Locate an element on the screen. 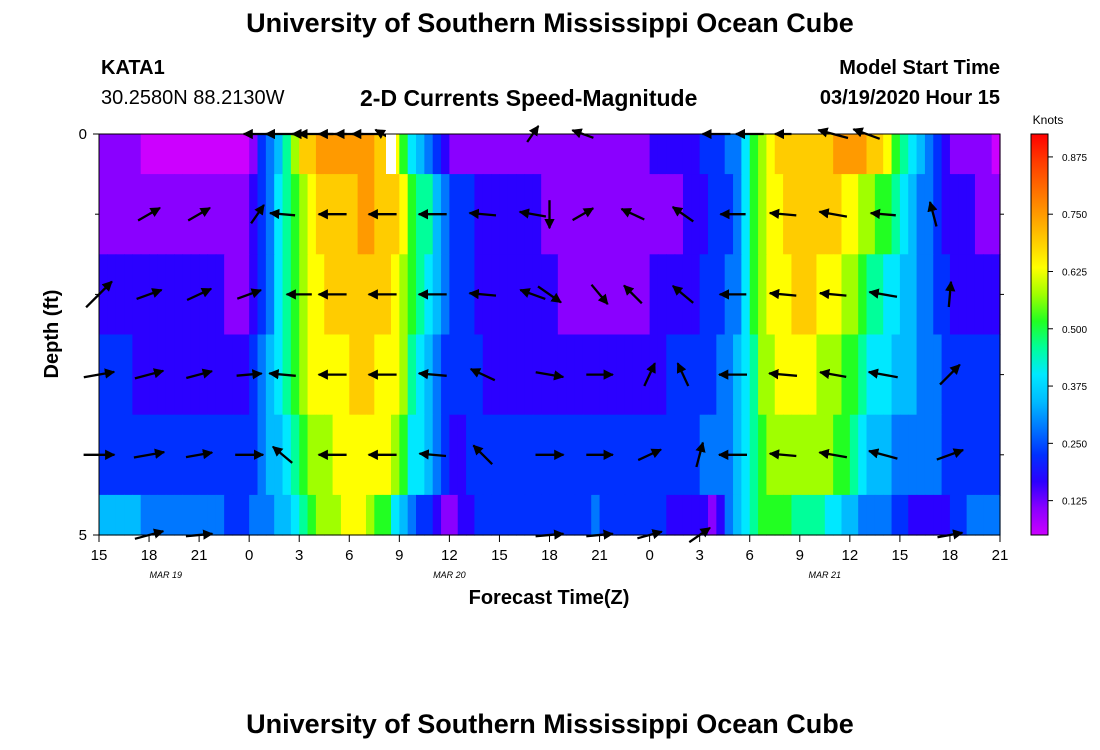  x-tick-label: 15 is located at coordinates (99, 555).